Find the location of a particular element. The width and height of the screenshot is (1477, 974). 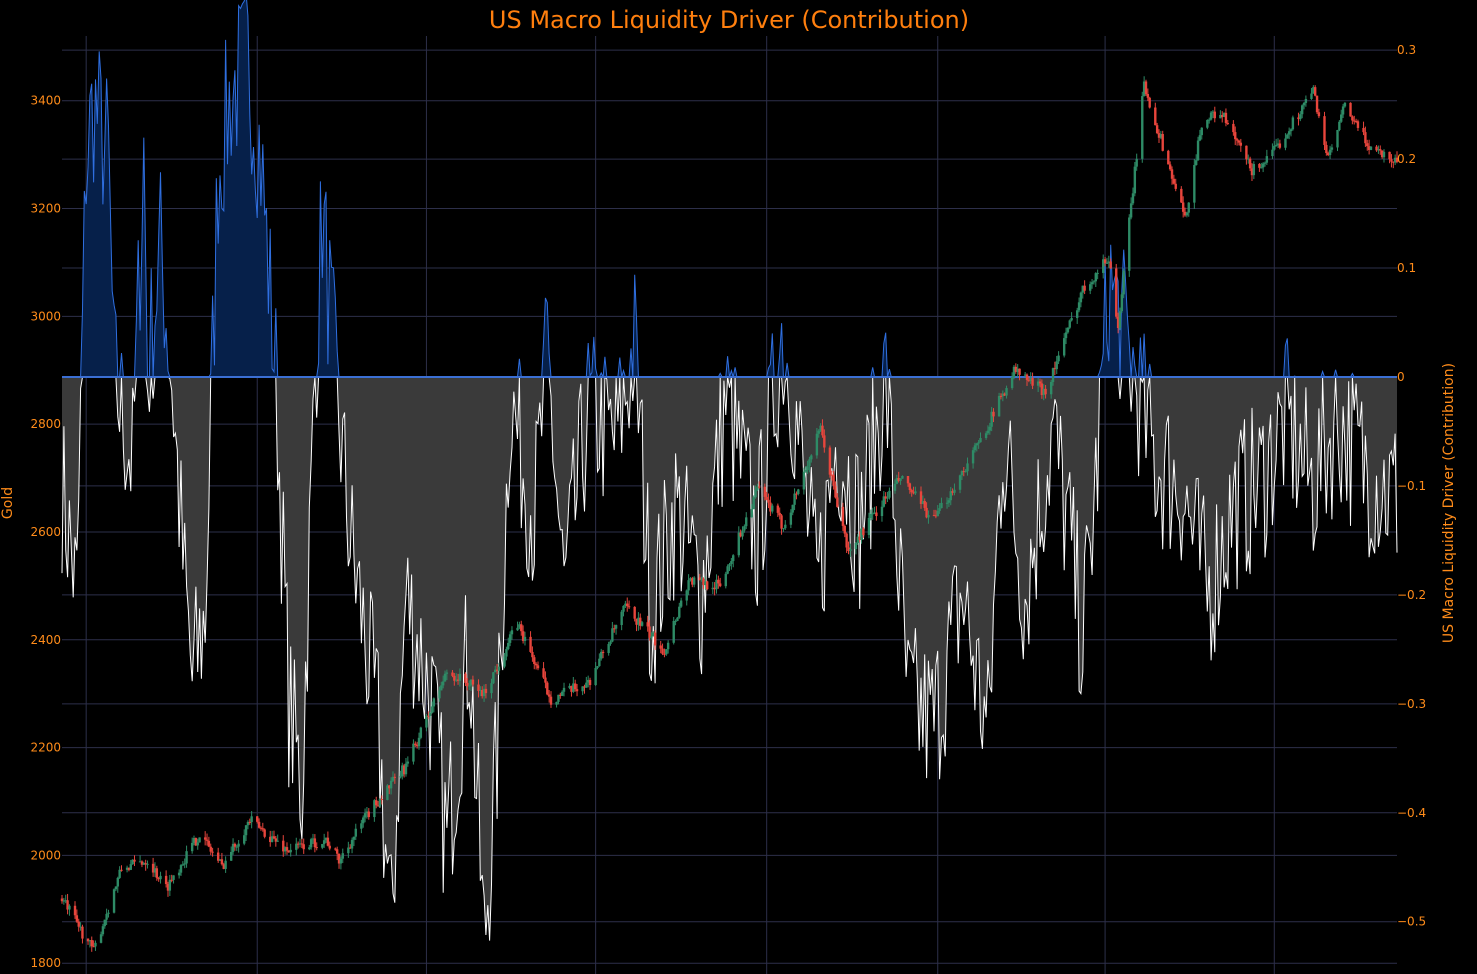

right-axis-label: US Macro Liquidity Driver (Contribution) is located at coordinates (1449, 503).